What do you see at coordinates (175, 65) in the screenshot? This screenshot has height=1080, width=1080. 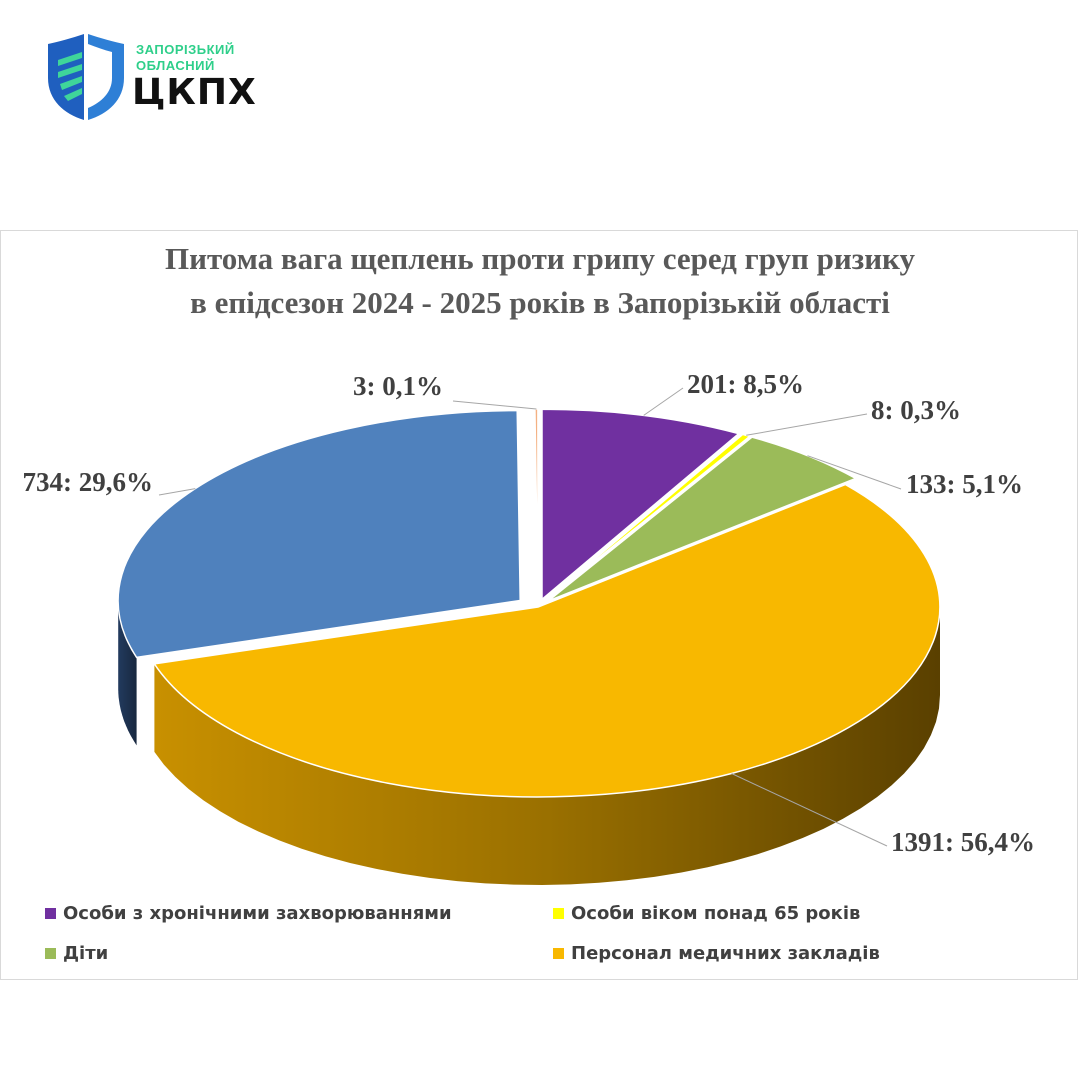 I see `logo-line2: ОБЛАСНИЙ` at bounding box center [175, 65].